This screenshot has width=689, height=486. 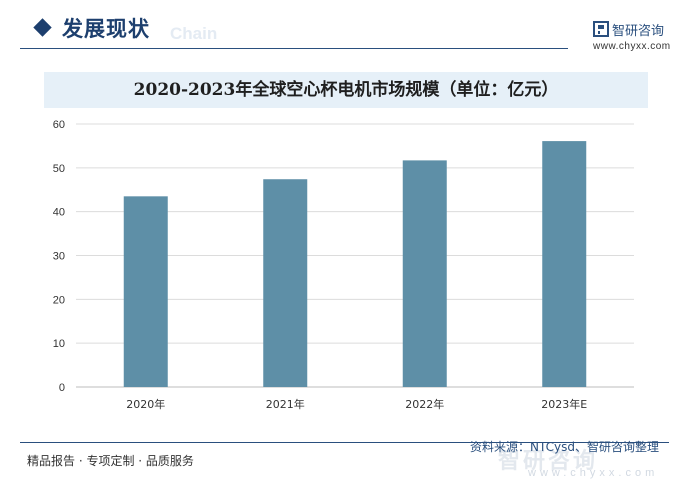 I want to click on header: 发展现状 Chain 智研咨询 www.chyxx.com, so click(x=344, y=29).